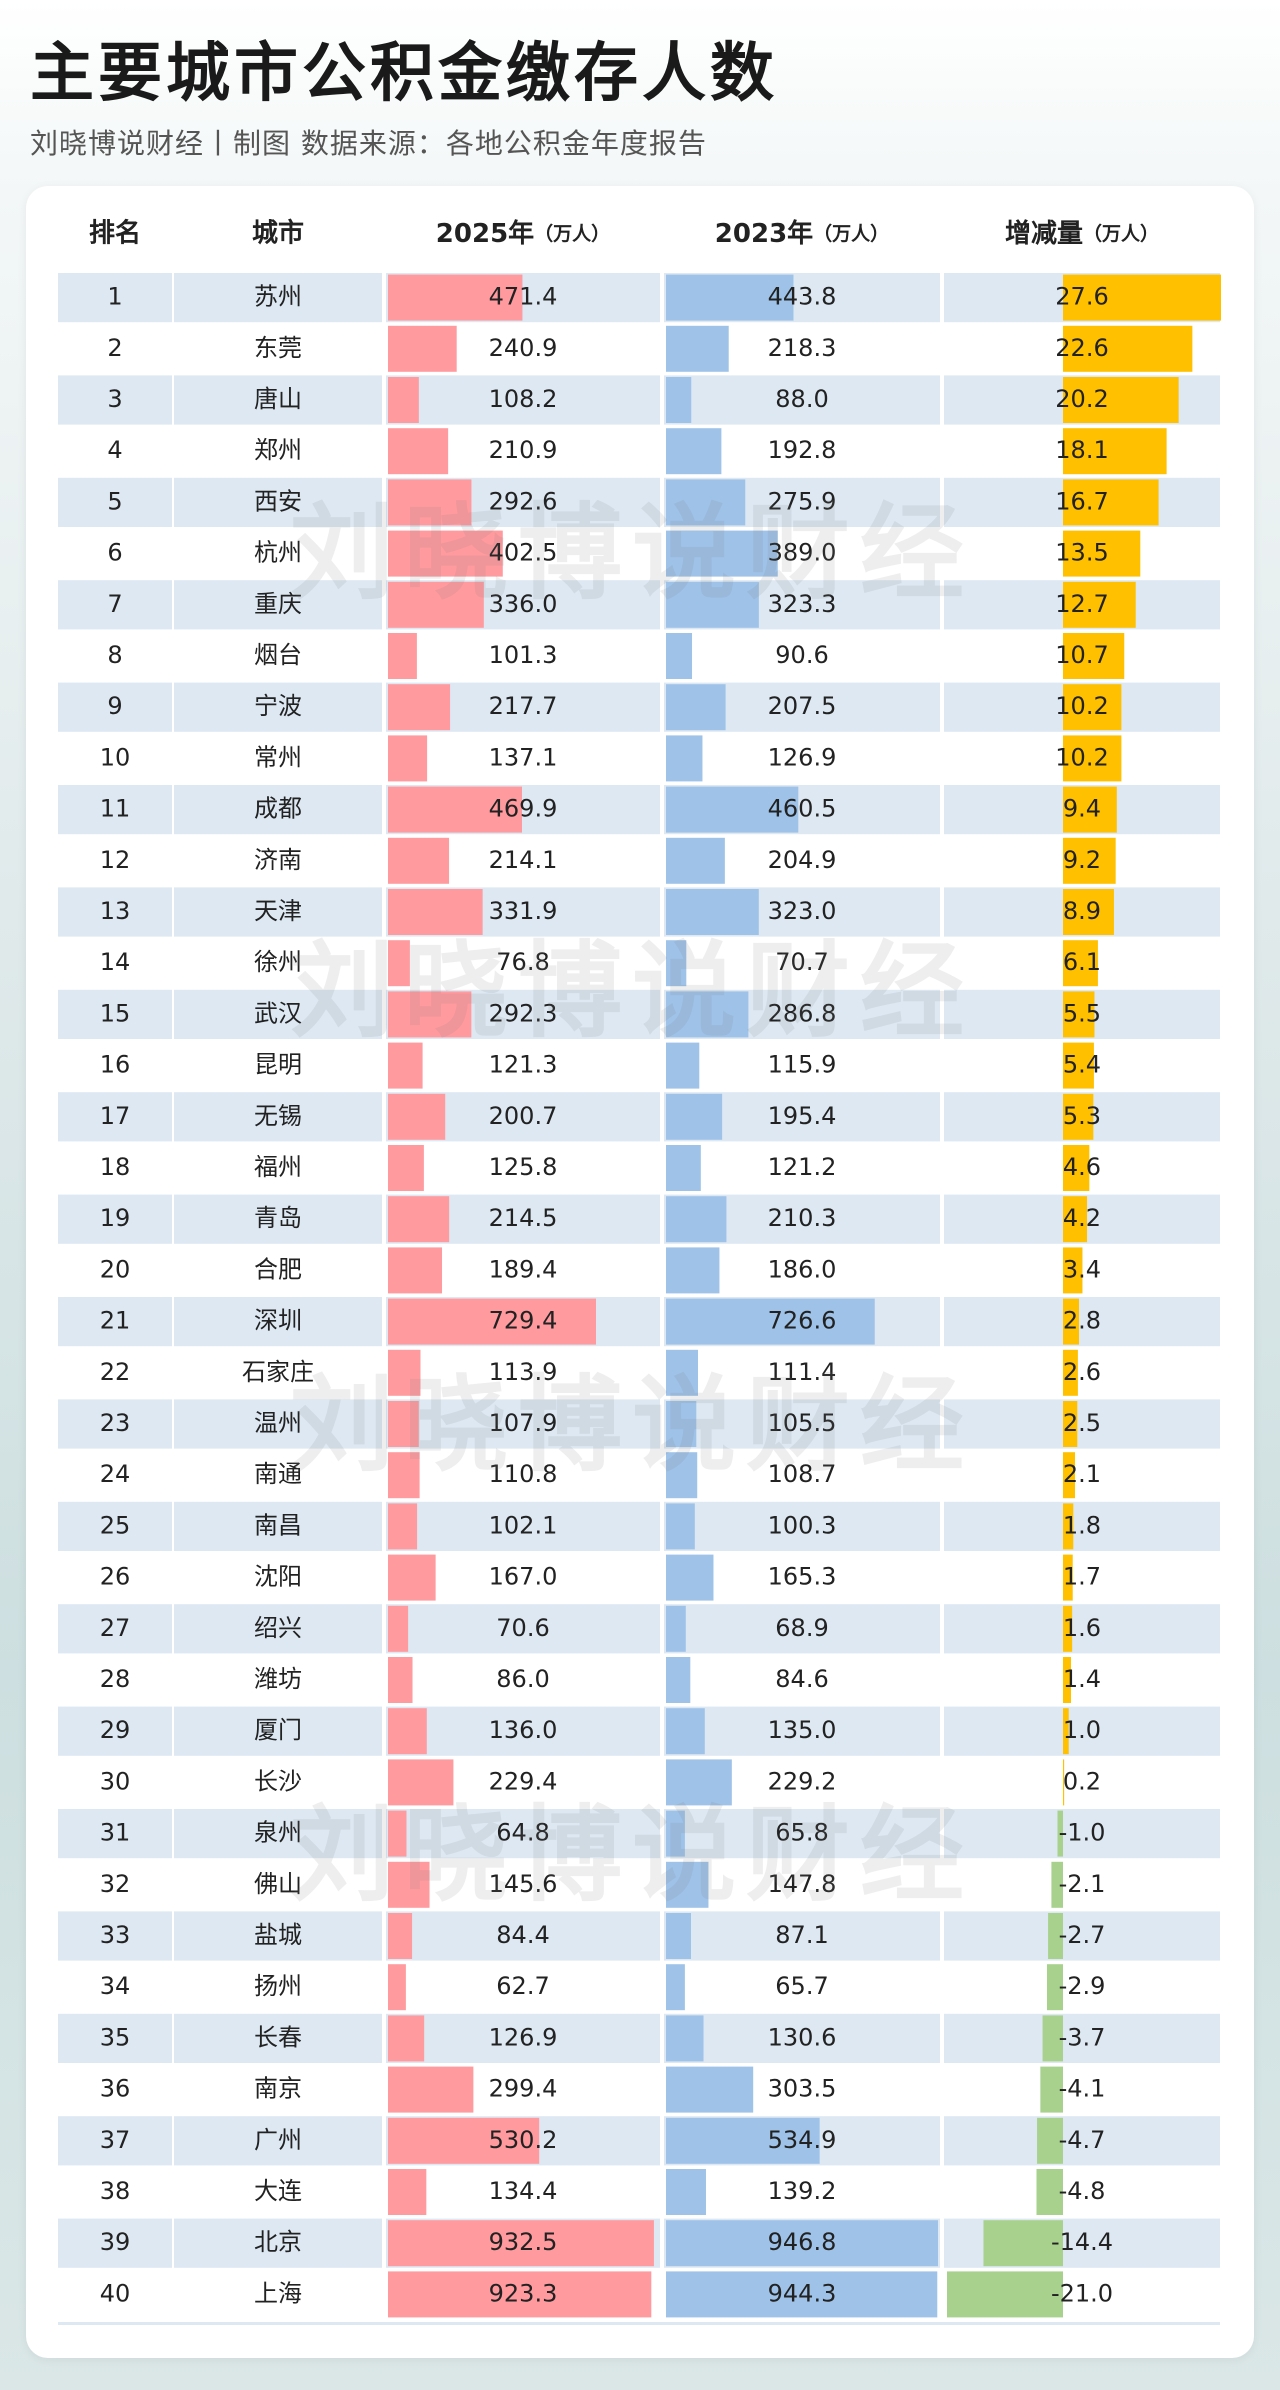 This screenshot has height=2390, width=1280. I want to click on cell-rank: 4, so click(114, 450).